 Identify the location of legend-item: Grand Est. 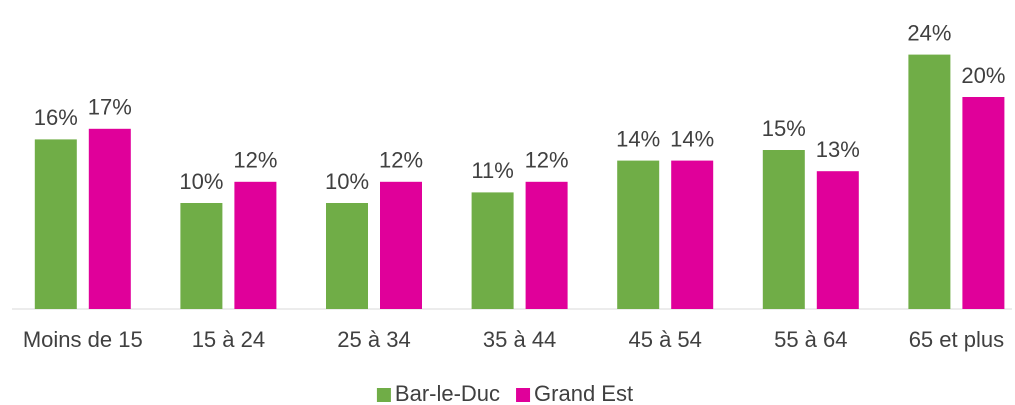
(574, 393).